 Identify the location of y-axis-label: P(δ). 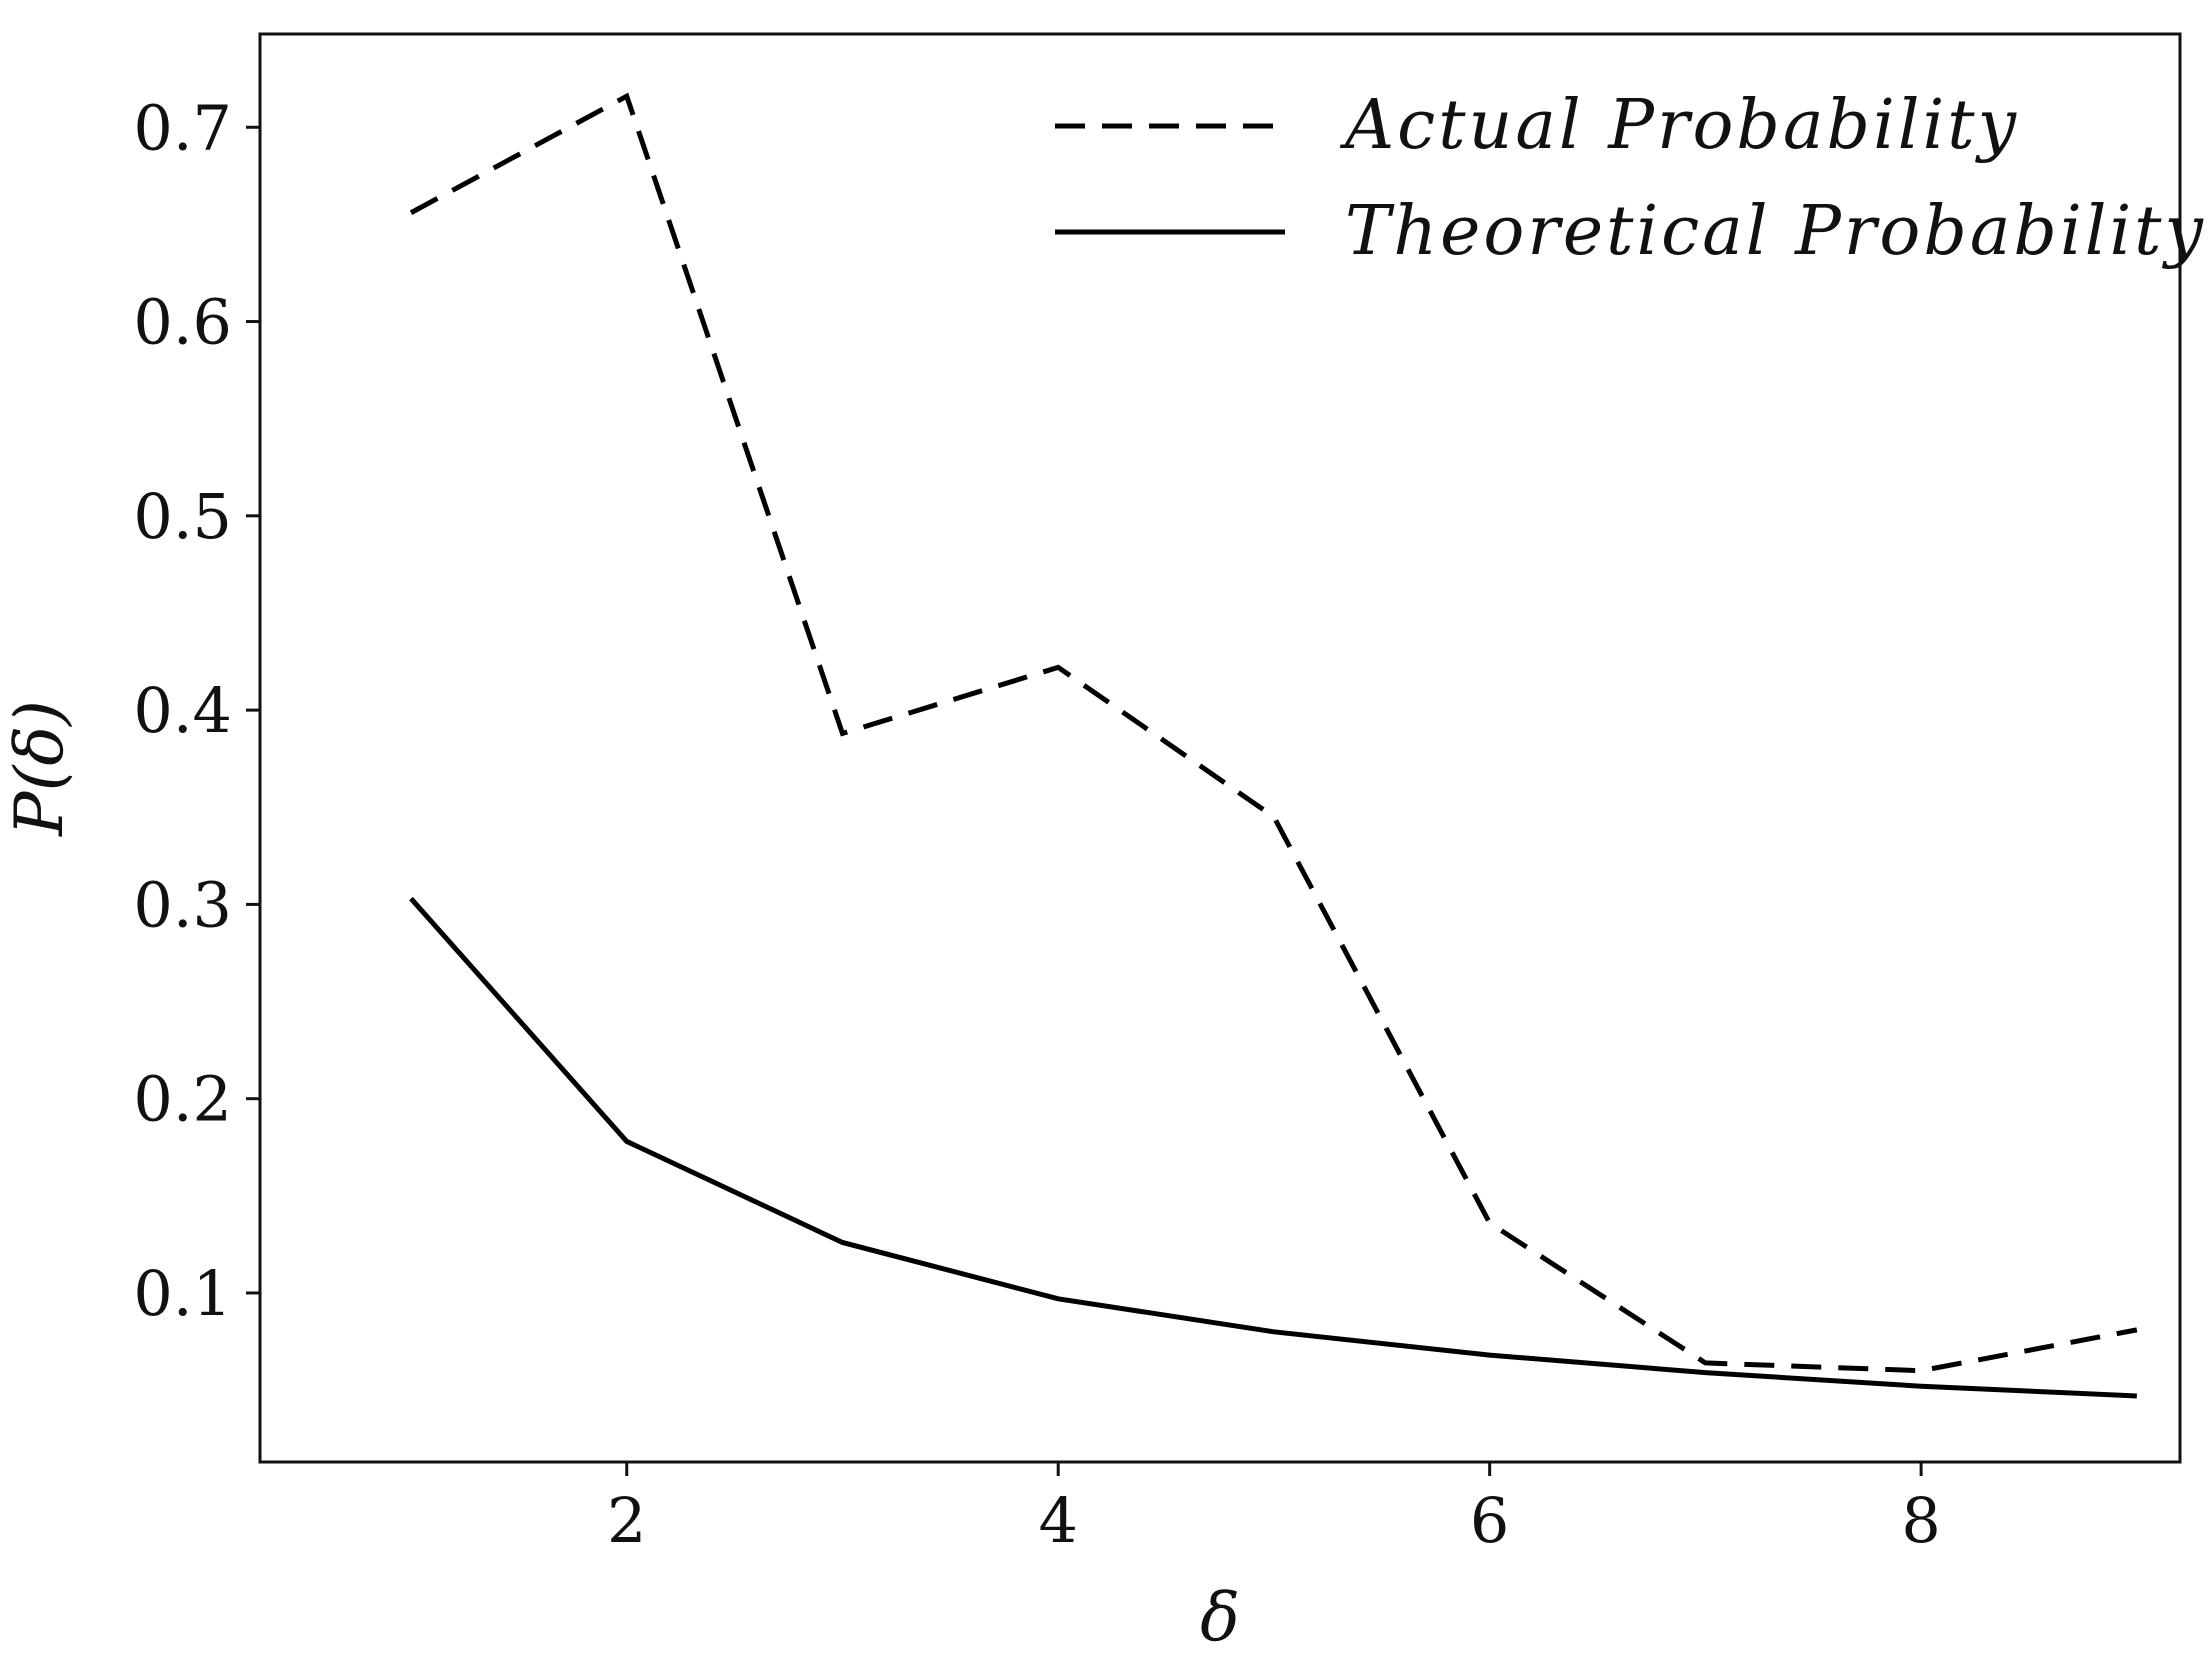
(39, 768).